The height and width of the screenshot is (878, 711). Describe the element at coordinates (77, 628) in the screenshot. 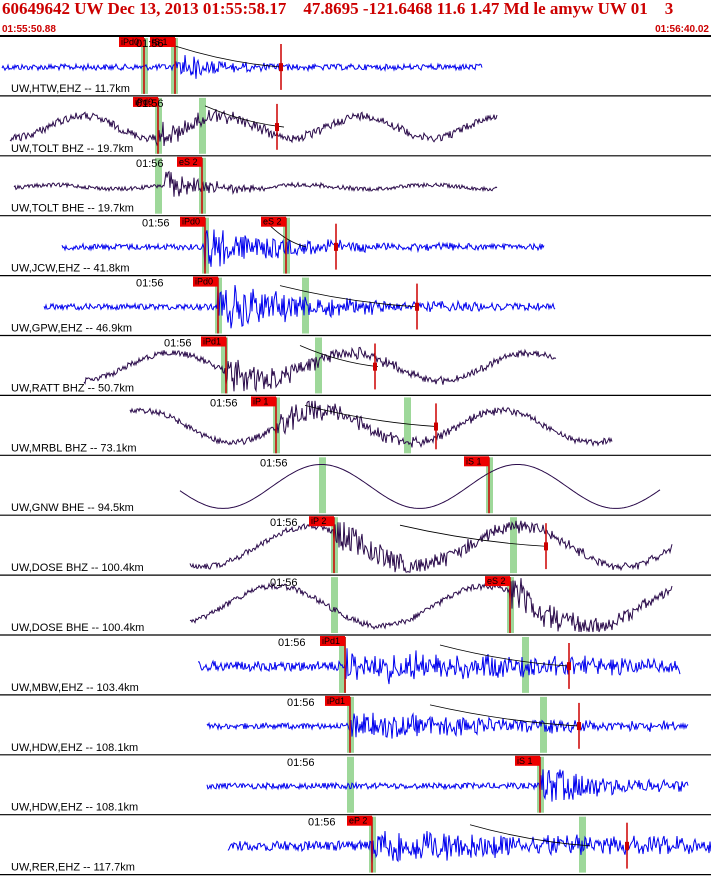

I see `station-channel-label: UW,DOSE BHE -- 100.4km` at that location.